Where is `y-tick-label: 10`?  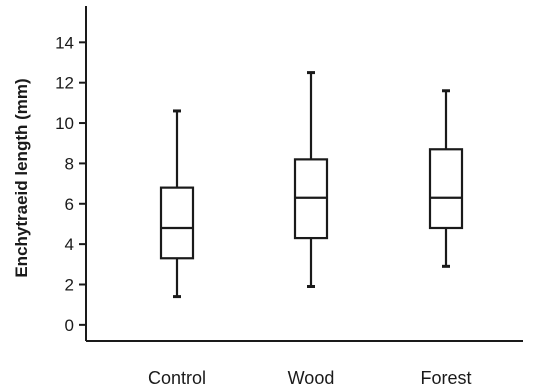
y-tick-label: 10 is located at coordinates (64, 123).